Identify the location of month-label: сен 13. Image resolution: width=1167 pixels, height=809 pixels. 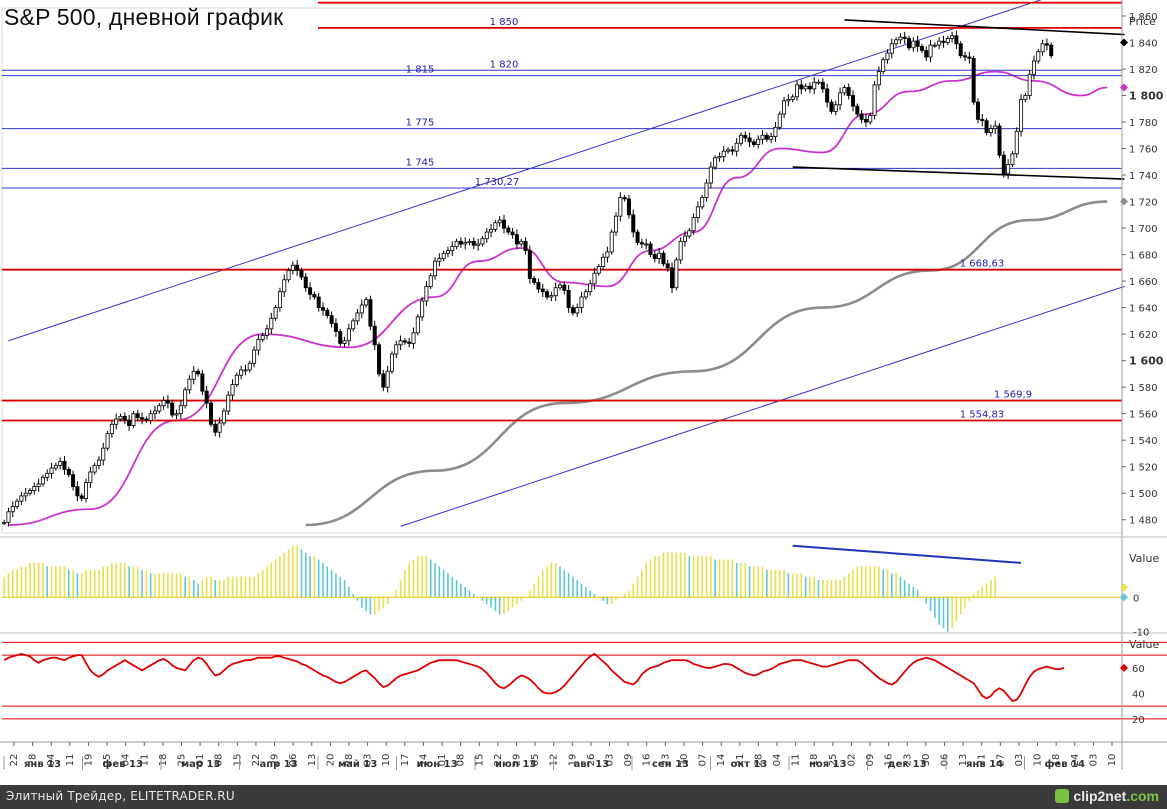
(670, 764).